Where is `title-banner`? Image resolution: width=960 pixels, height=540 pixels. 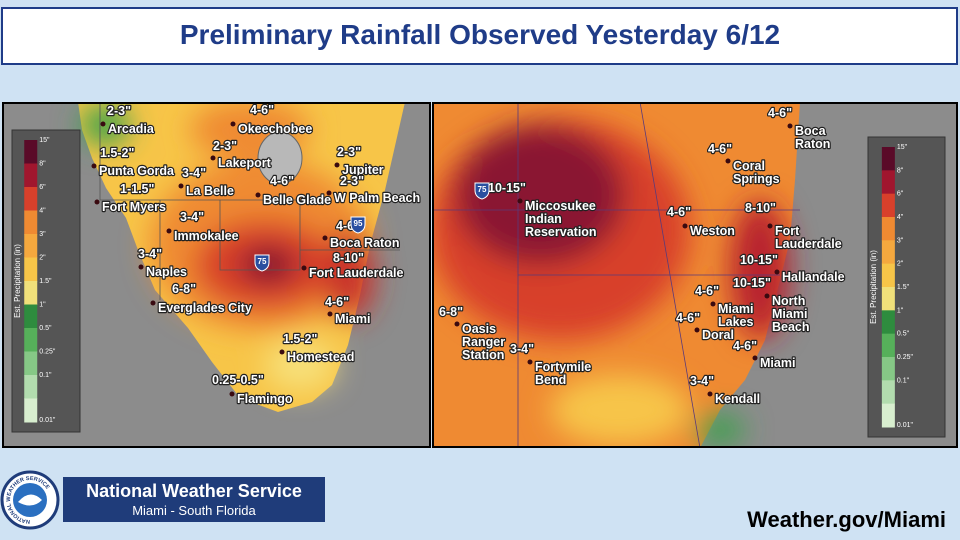
title-banner is located at coordinates (479, 36).